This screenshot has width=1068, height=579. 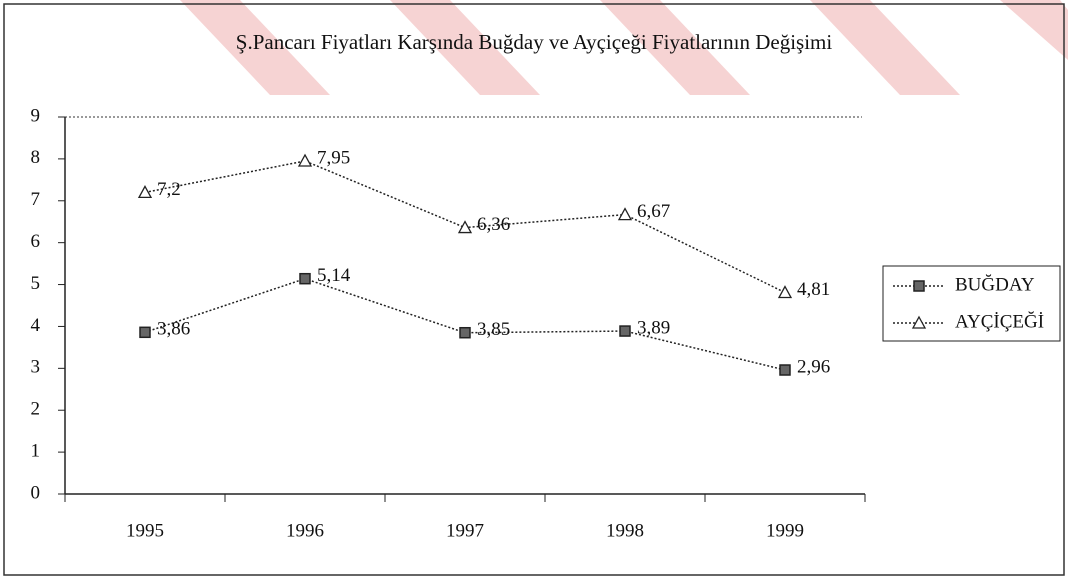 I want to click on y-tick-label: 3, so click(x=36, y=367).